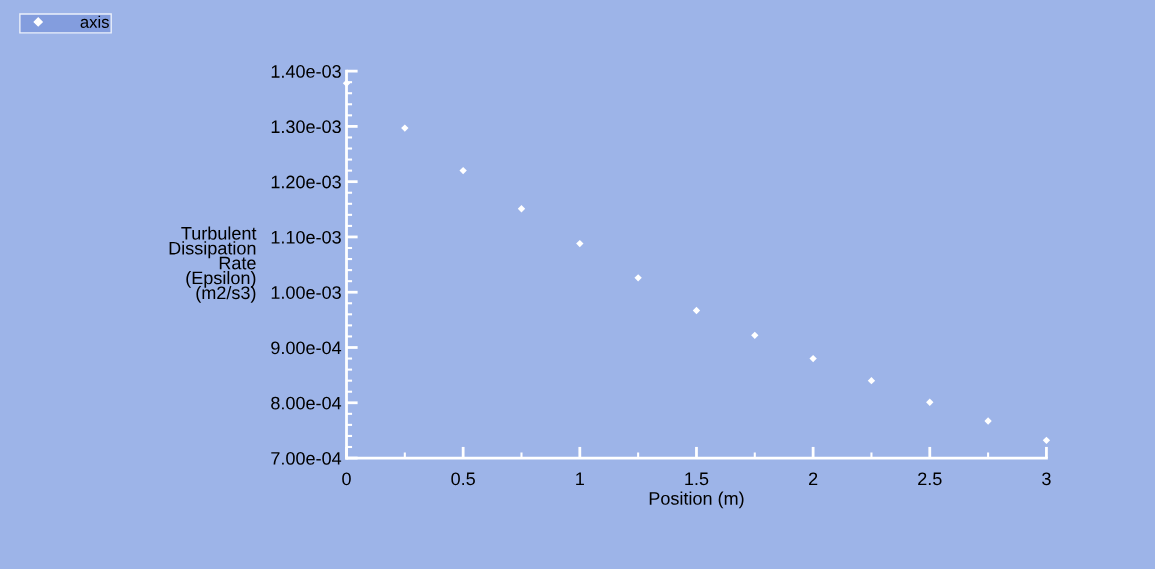 The height and width of the screenshot is (569, 1155). I want to click on legend-label: axis, so click(94, 21).